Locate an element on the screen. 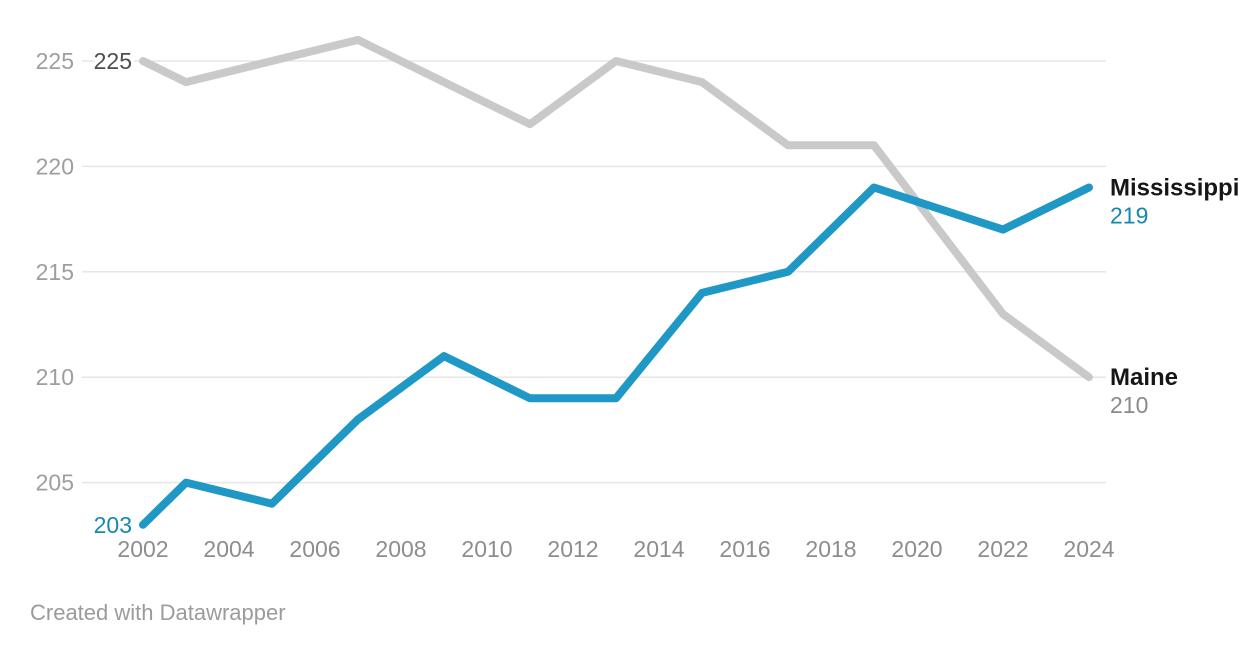 Image resolution: width=1260 pixels, height=660 pixels. y-tick-label-215: 215 is located at coordinates (55, 272).